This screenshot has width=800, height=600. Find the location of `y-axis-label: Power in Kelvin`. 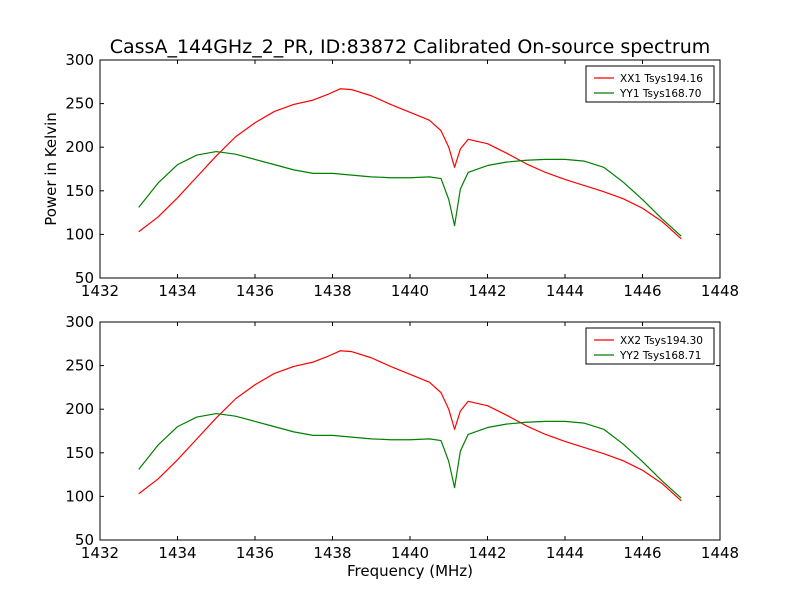

y-axis-label: Power in Kelvin is located at coordinates (51, 169).